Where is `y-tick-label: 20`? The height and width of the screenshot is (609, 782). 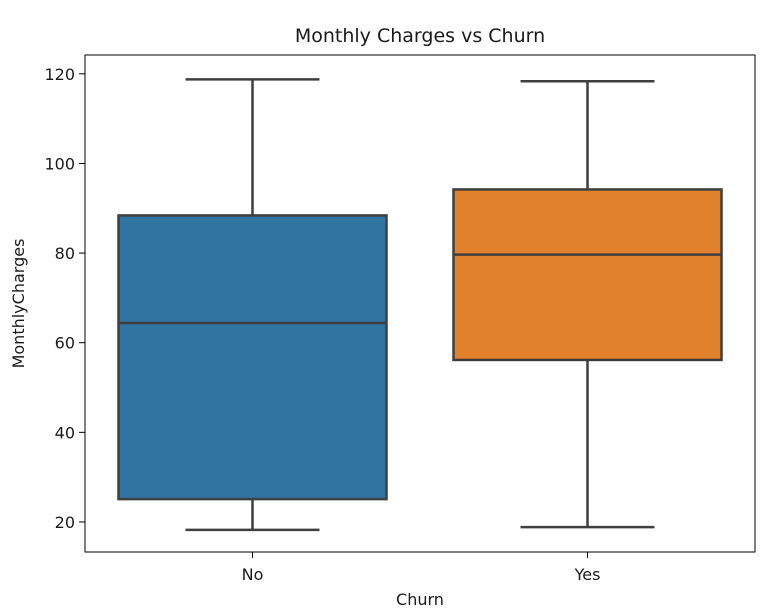
y-tick-label: 20 is located at coordinates (65, 522).